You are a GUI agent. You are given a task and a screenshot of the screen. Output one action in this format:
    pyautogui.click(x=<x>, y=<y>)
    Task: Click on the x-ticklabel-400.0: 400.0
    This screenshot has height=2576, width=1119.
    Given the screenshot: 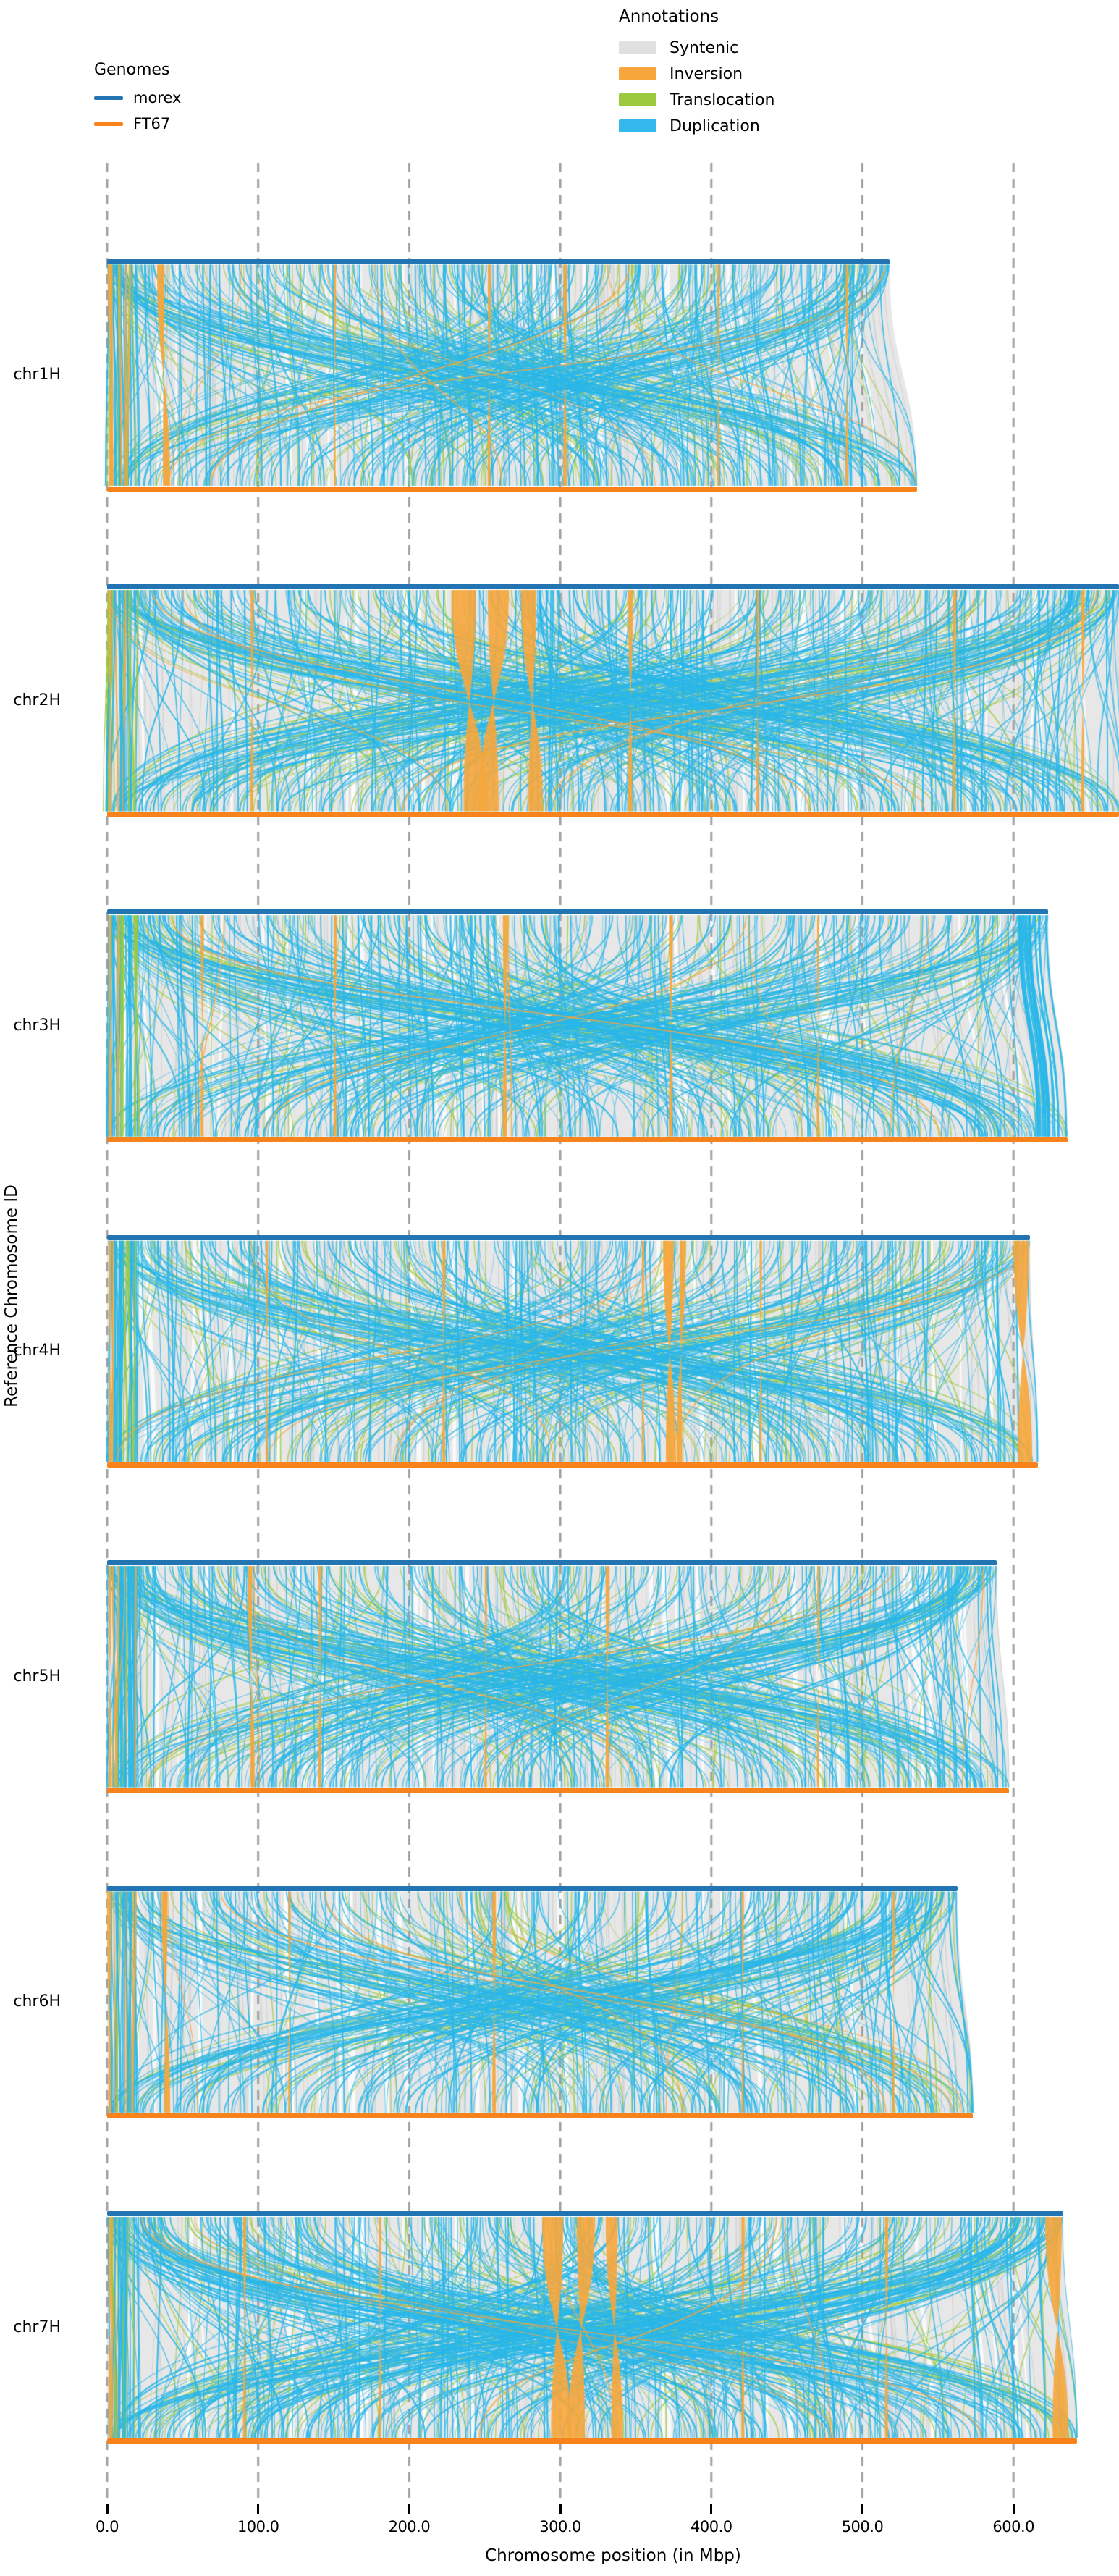 What is the action you would take?
    pyautogui.click(x=711, y=2526)
    